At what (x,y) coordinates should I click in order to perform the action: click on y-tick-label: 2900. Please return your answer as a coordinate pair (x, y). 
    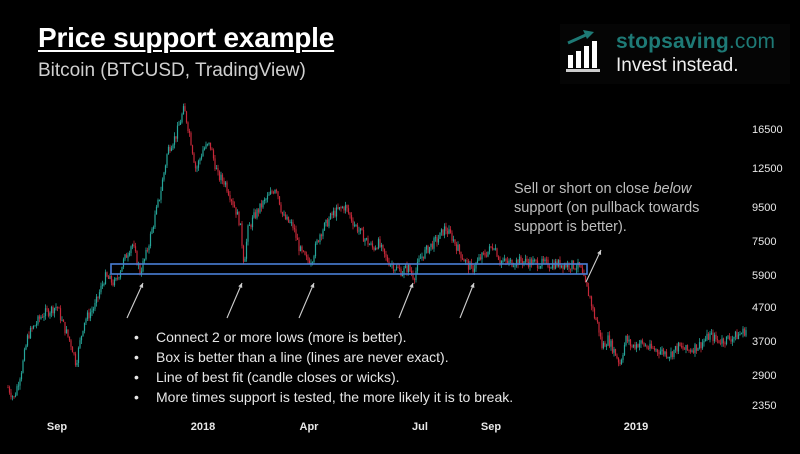
    Looking at the image, I should click on (764, 376).